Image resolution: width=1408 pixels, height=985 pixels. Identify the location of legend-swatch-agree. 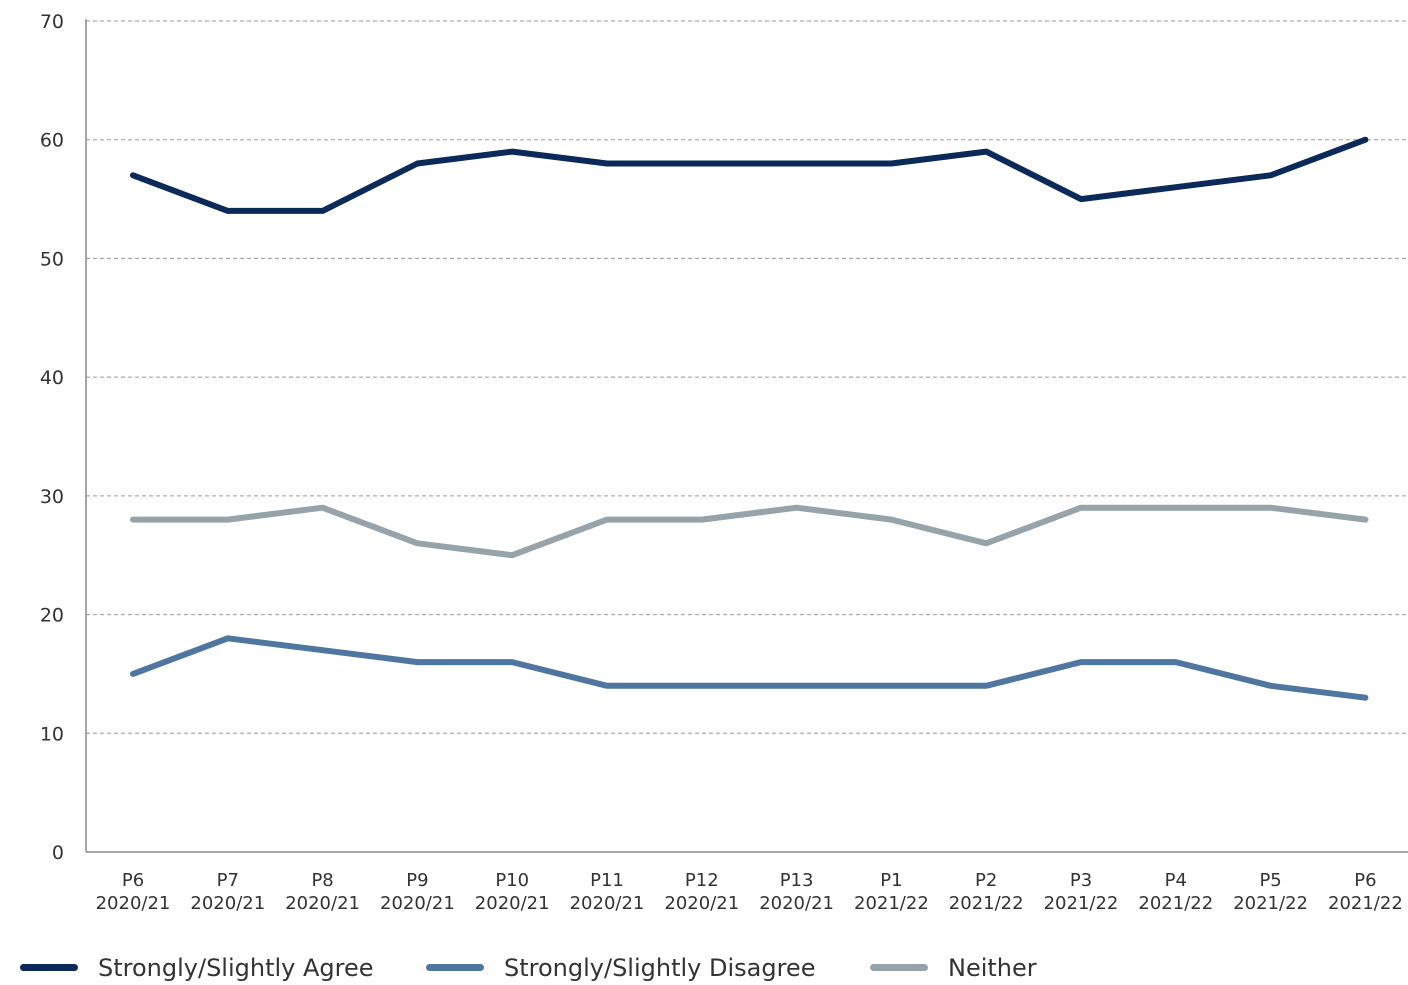
(49, 967).